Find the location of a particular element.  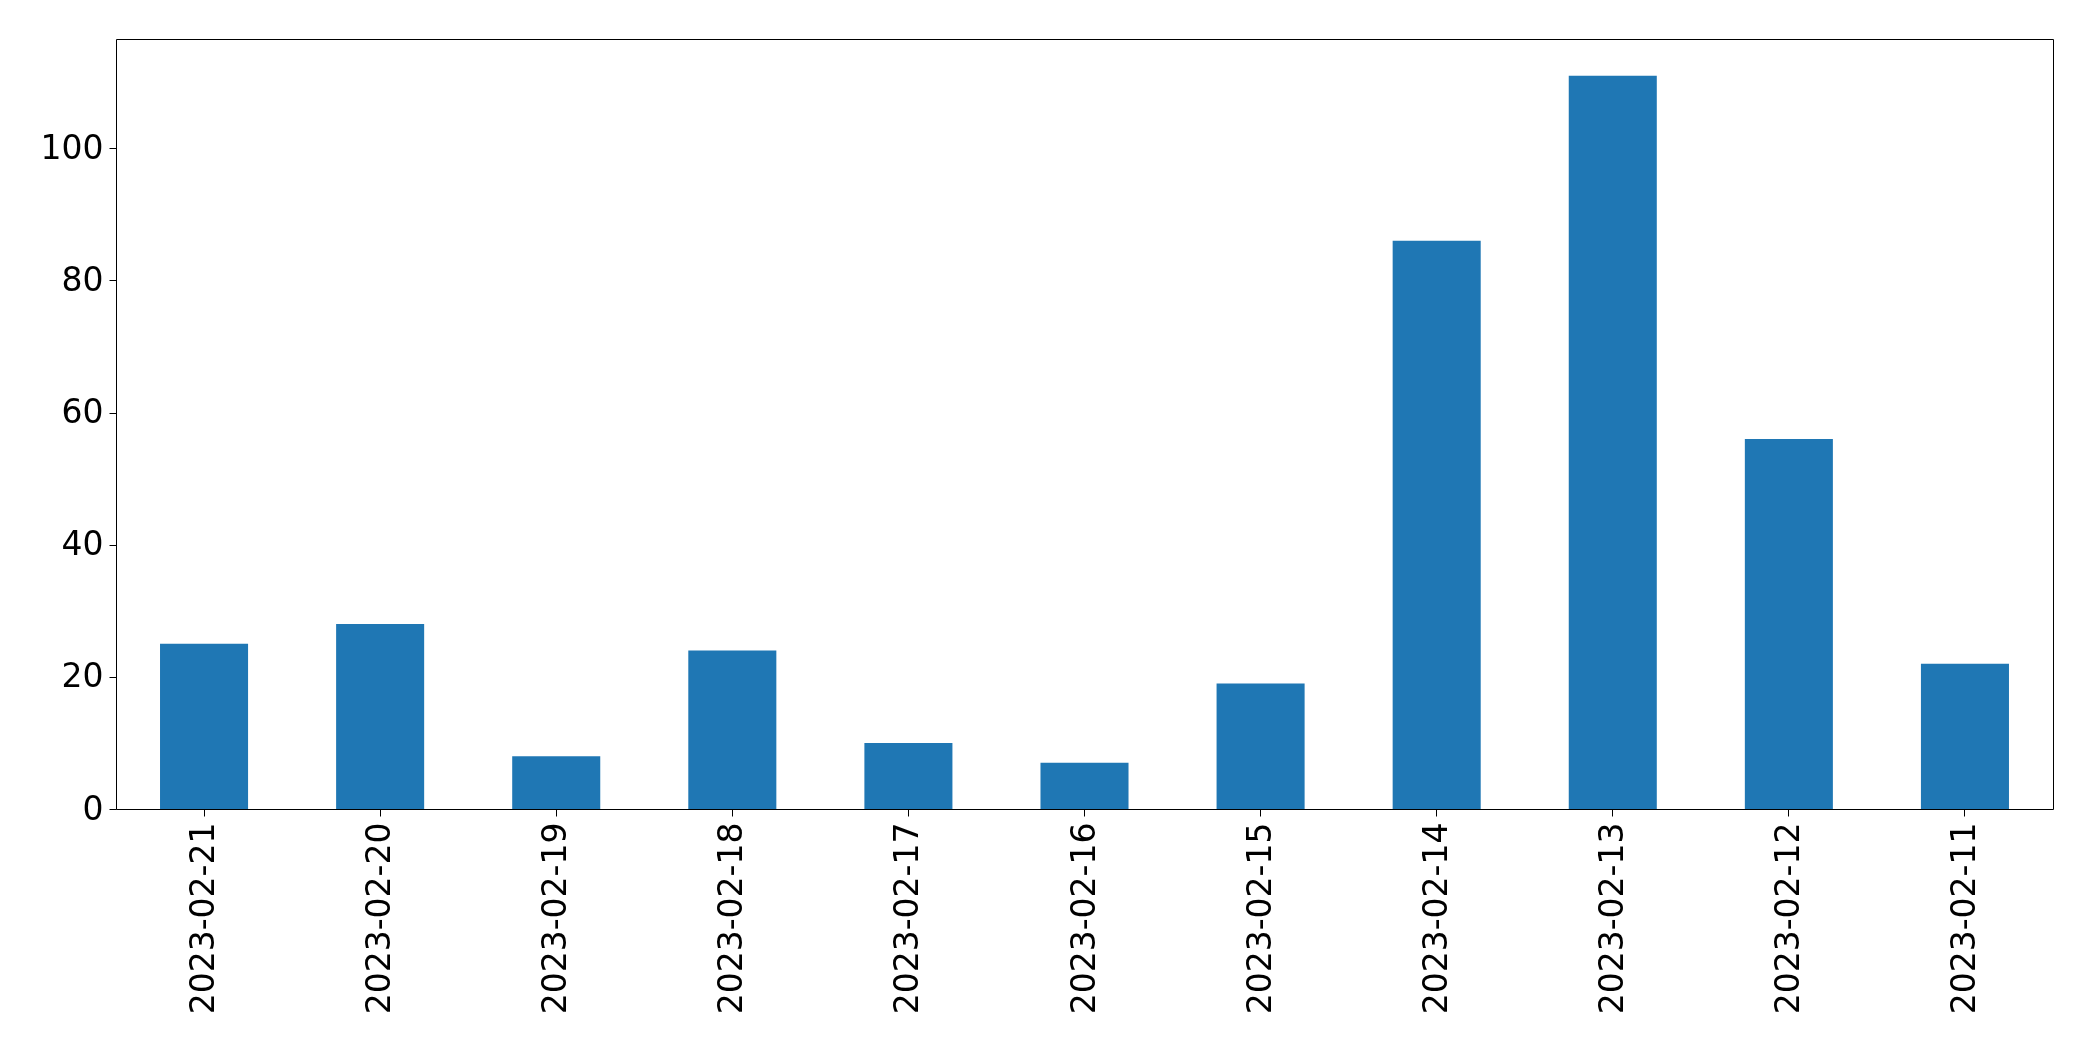

x-tick-label: 2023-02-18 is located at coordinates (731, 918).